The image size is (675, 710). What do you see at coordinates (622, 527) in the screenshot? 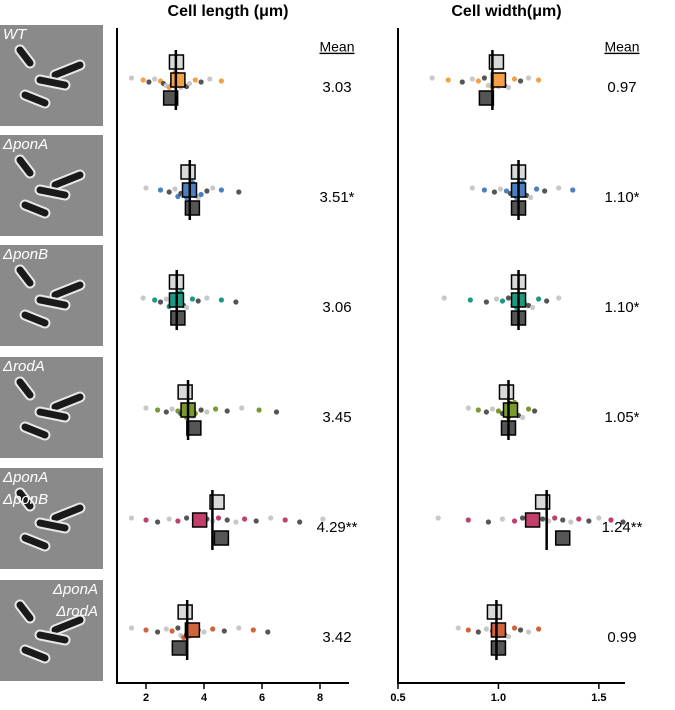
I see `mean-label: 1.24**` at bounding box center [622, 527].